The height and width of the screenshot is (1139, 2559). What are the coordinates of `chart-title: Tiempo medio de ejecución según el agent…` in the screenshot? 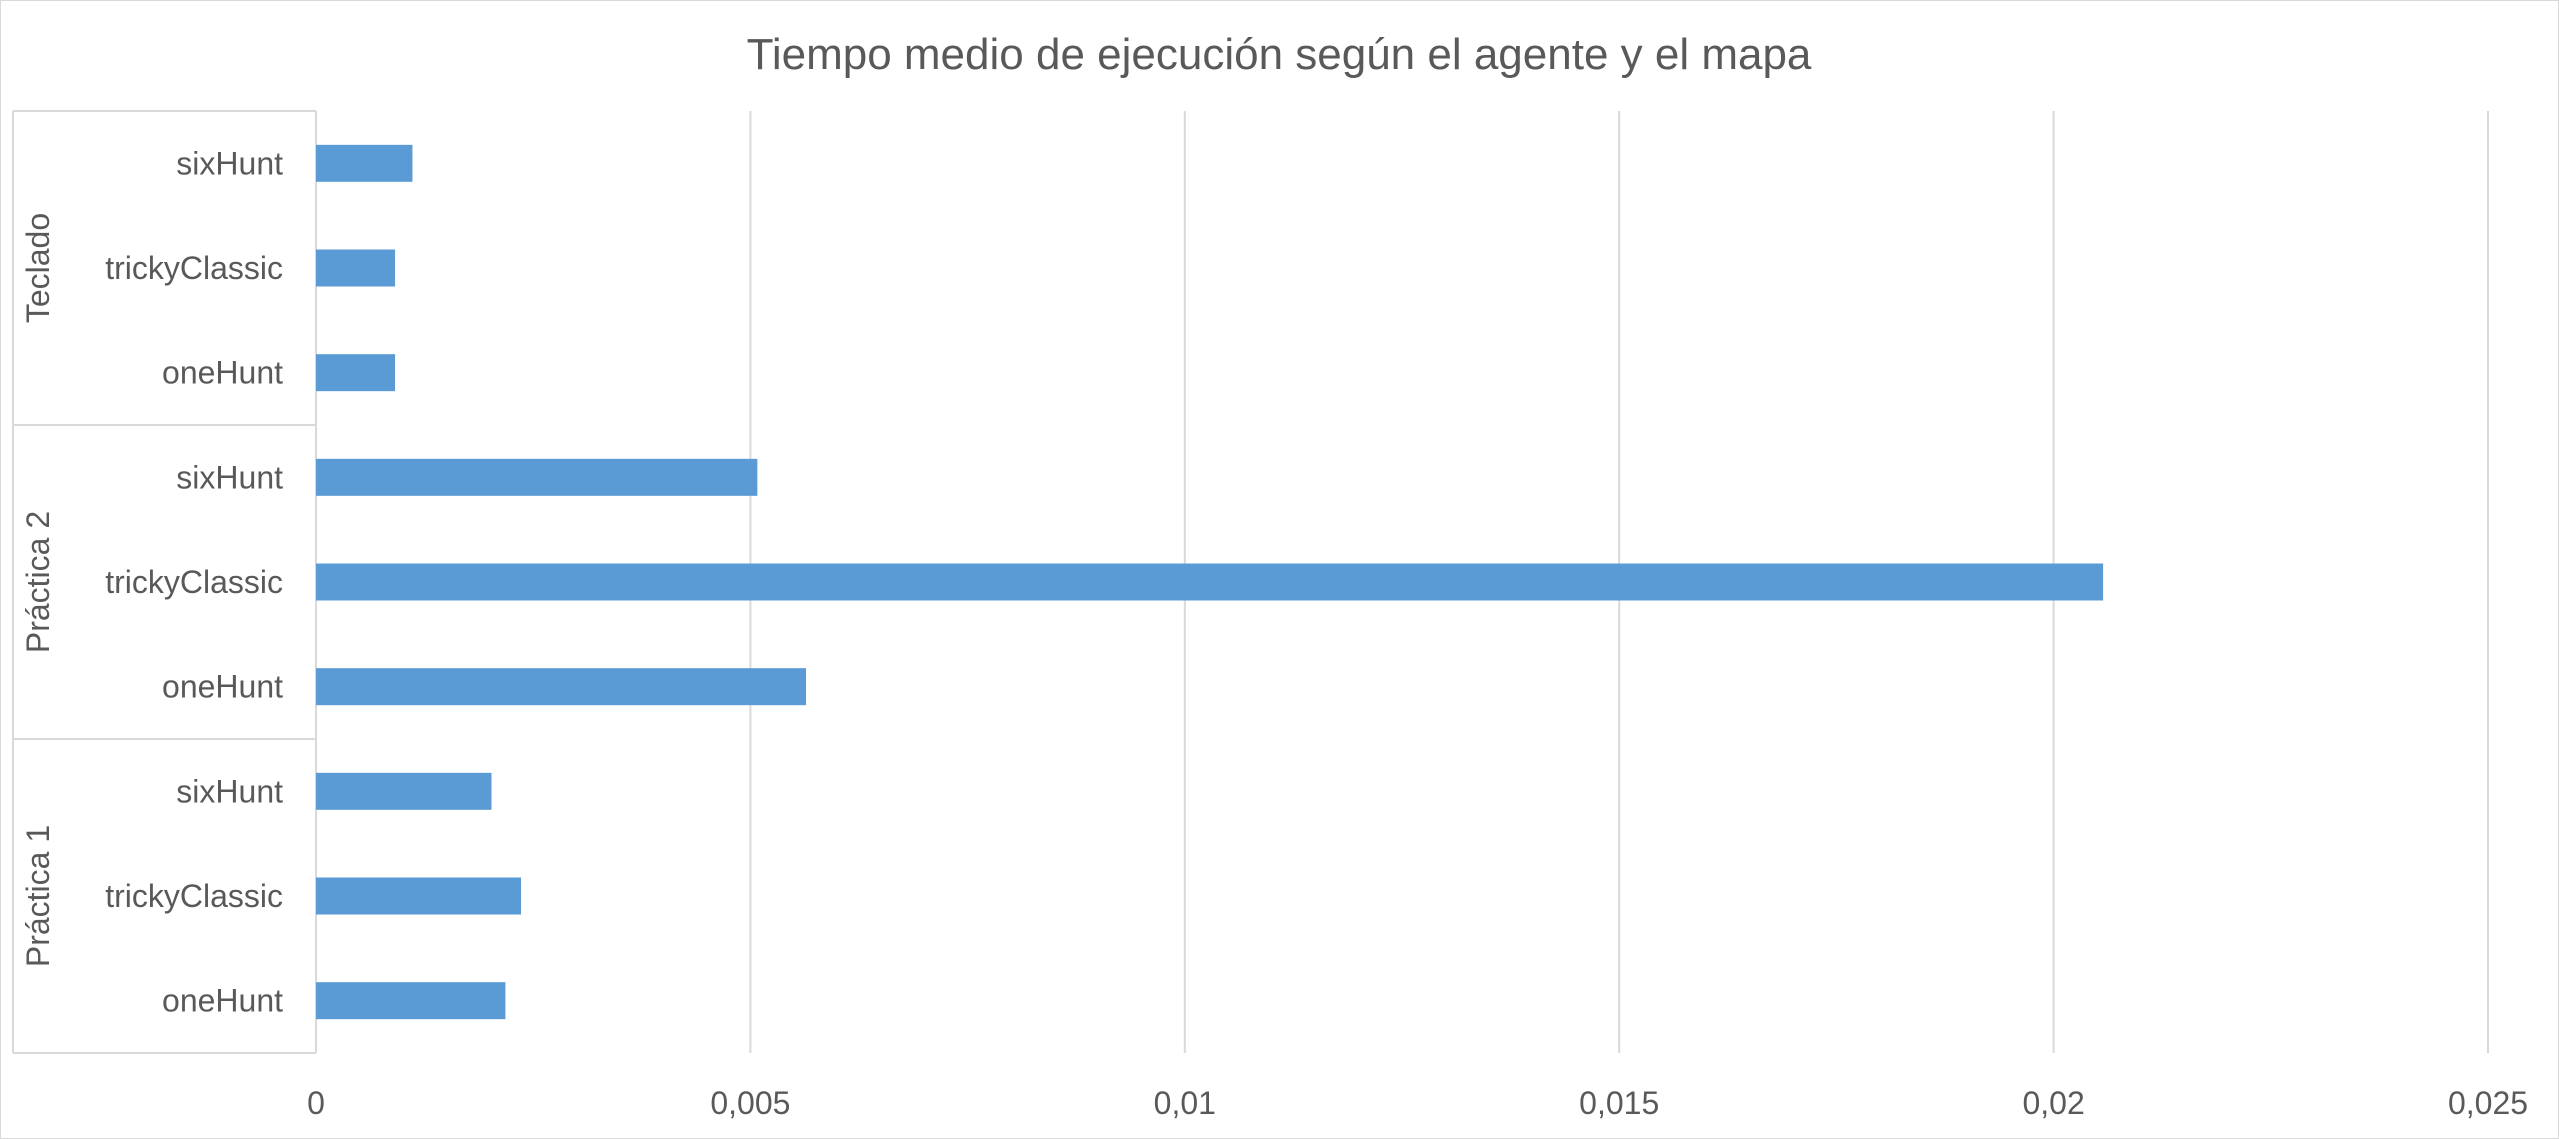 It's located at (1279, 54).